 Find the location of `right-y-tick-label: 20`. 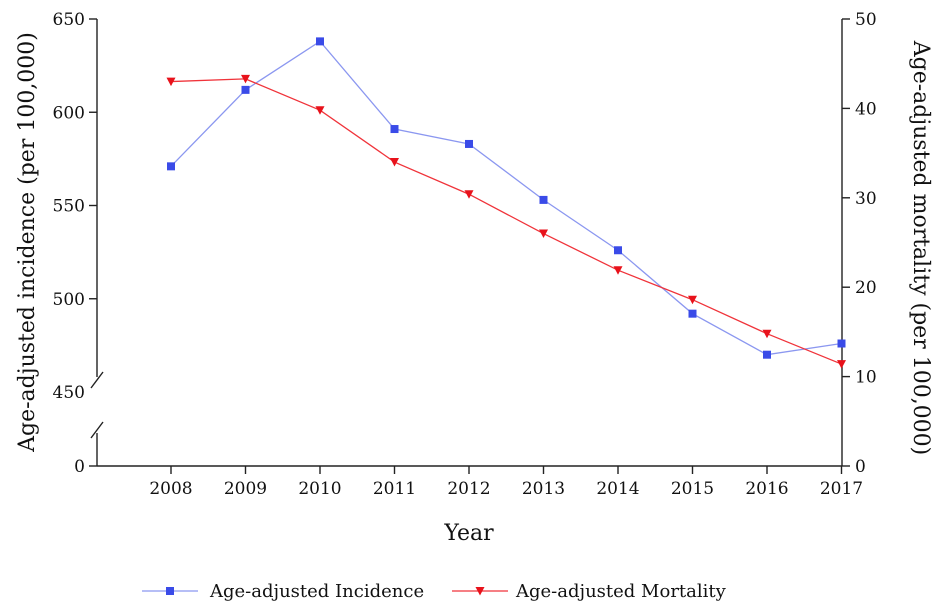

right-y-tick-label: 20 is located at coordinates (866, 288).